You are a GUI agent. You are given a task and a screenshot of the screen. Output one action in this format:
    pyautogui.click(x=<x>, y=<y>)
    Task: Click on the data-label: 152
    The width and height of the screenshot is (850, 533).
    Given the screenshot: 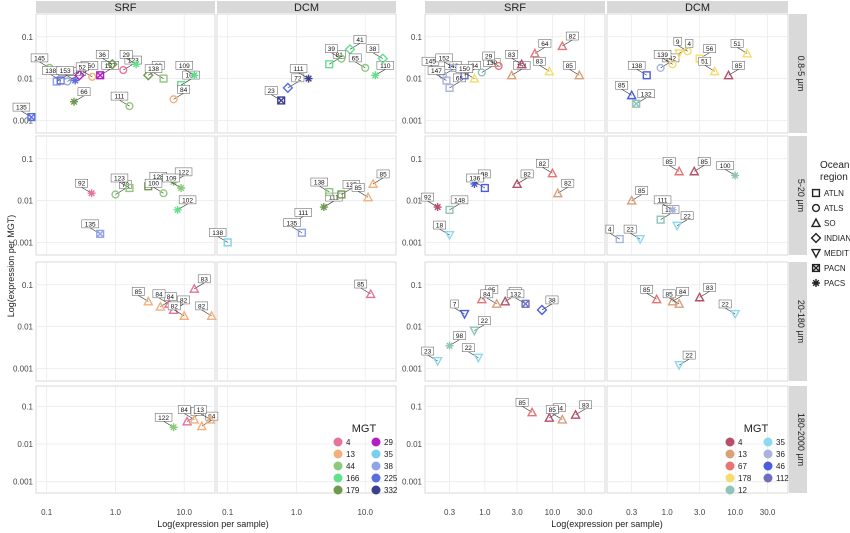 What is the action you would take?
    pyautogui.click(x=444, y=58)
    